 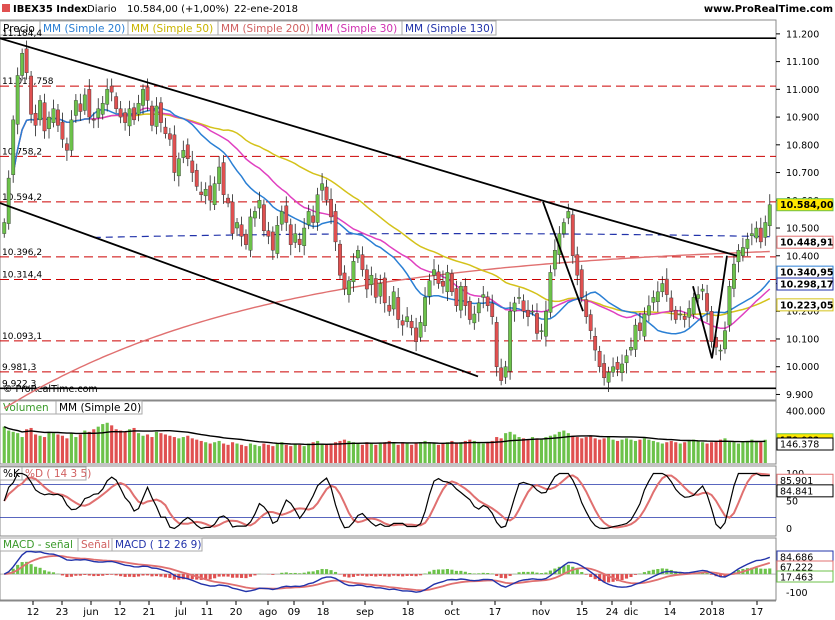 I want to click on legend-ma50: MM (Simple 50), so click(x=172, y=29).